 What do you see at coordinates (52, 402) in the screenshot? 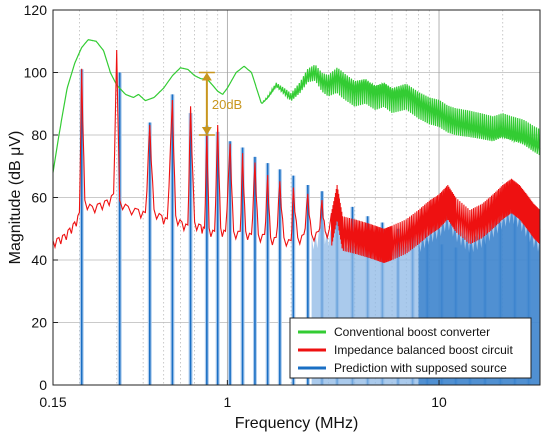
I see `x-tick-label: 0.15` at bounding box center [52, 402].